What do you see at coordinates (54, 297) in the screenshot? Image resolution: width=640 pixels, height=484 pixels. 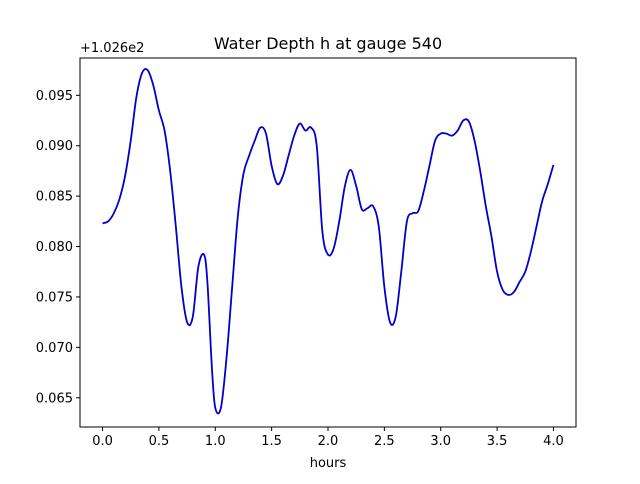 I see `y-tick-label: 0.075` at bounding box center [54, 297].